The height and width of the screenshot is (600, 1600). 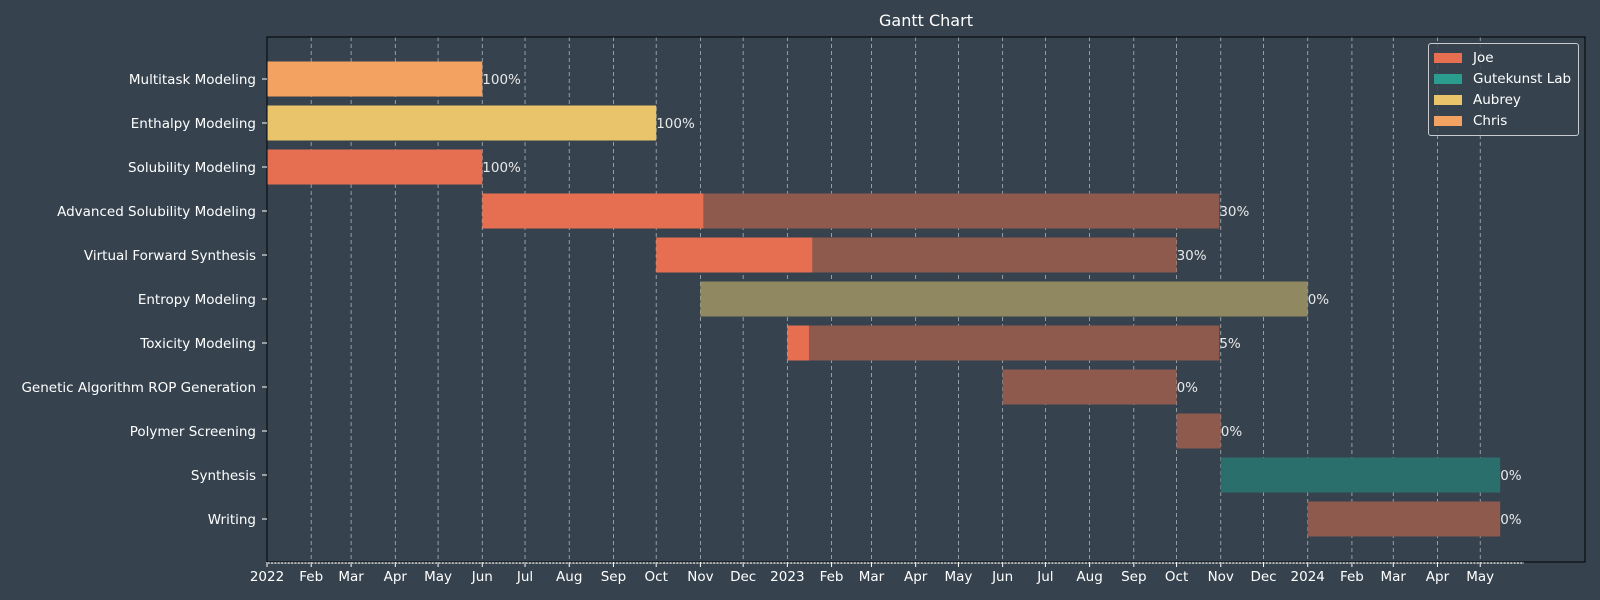 I want to click on legend-label: Chris, so click(x=1490, y=120).